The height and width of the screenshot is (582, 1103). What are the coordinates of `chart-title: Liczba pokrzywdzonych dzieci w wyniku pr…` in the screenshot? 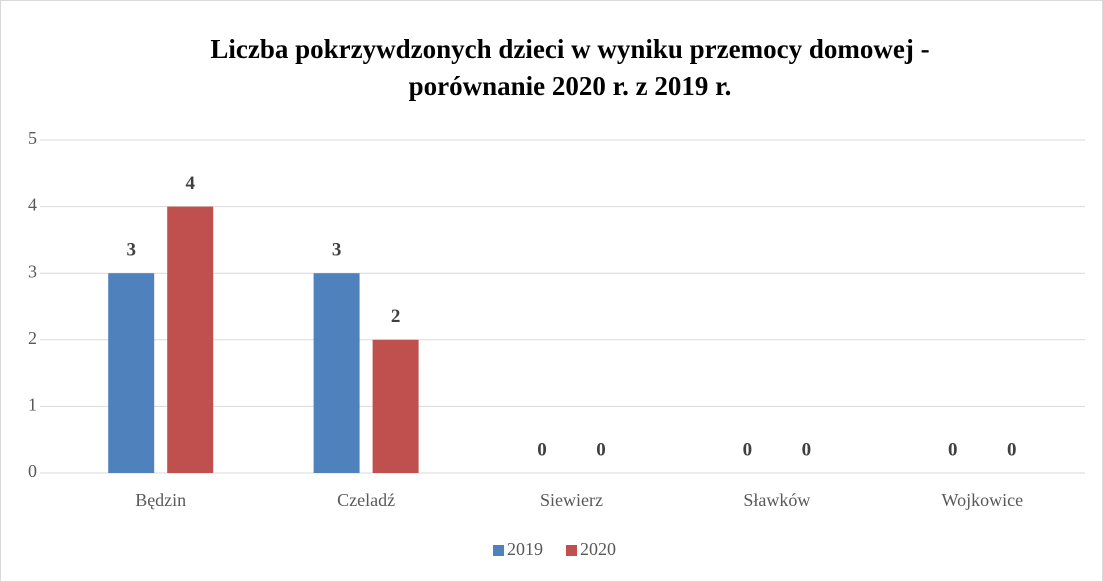 It's located at (569, 49).